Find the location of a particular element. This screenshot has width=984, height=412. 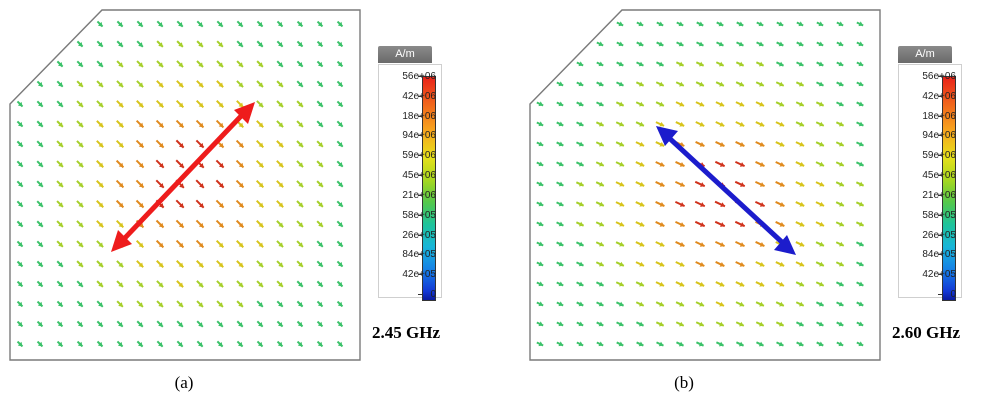

color-bar-b is located at coordinates (949, 188).